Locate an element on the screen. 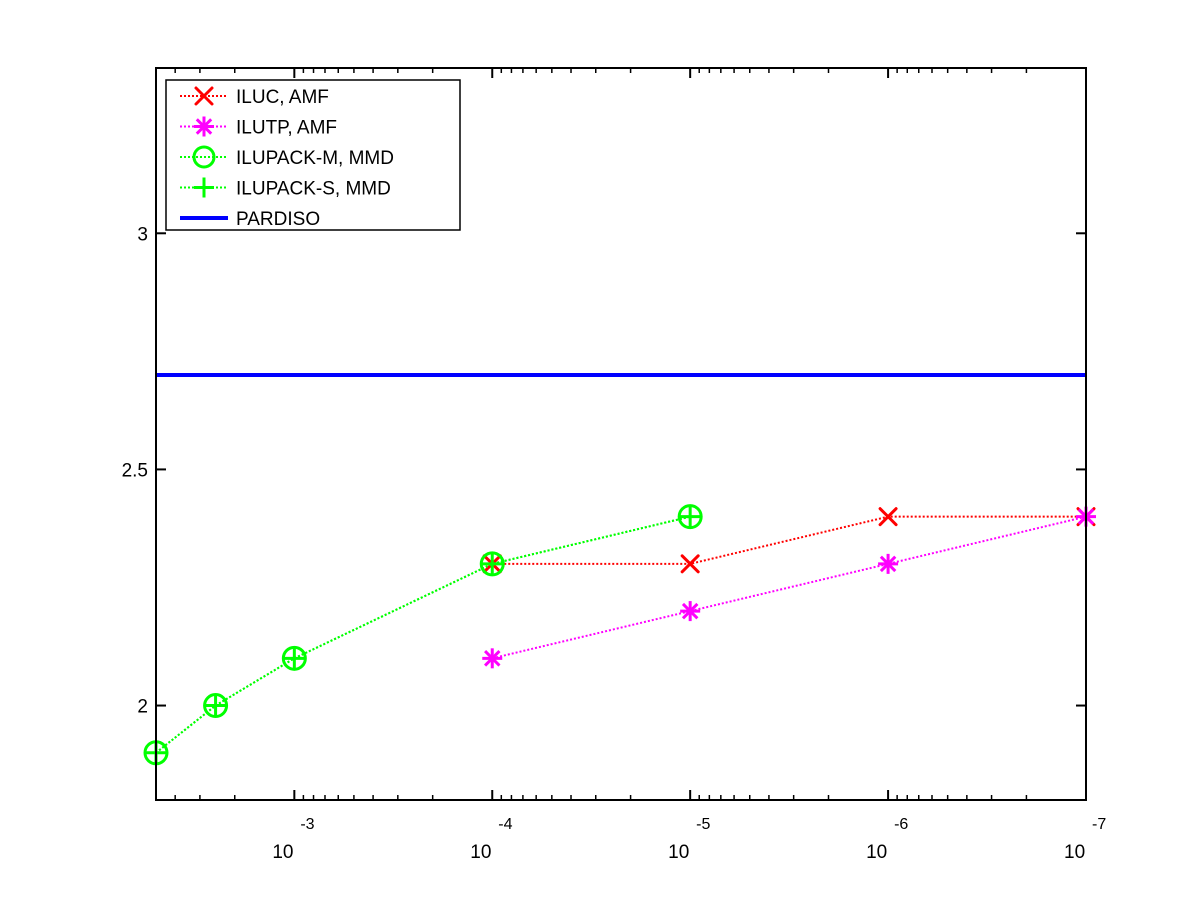 The height and width of the screenshot is (900, 1200). legend-entry: ILUC, AMF is located at coordinates (254, 97).